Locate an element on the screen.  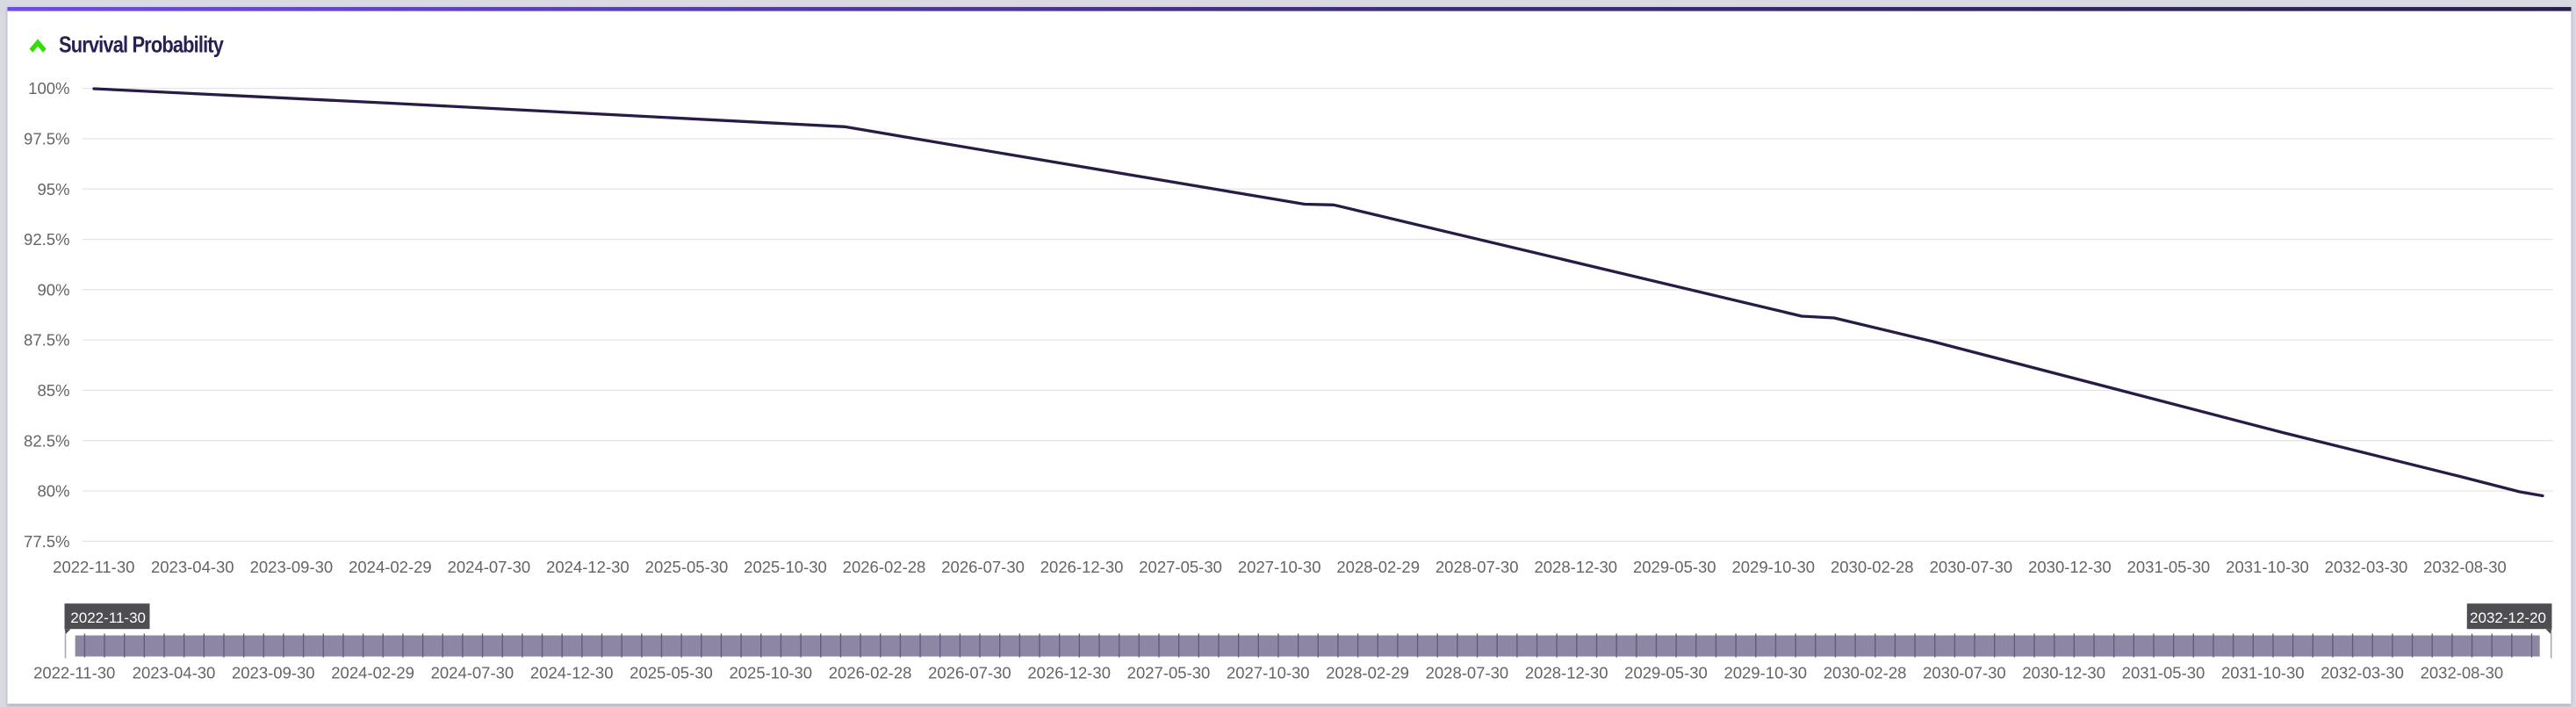
svg-text: 90% is located at coordinates (53, 289).